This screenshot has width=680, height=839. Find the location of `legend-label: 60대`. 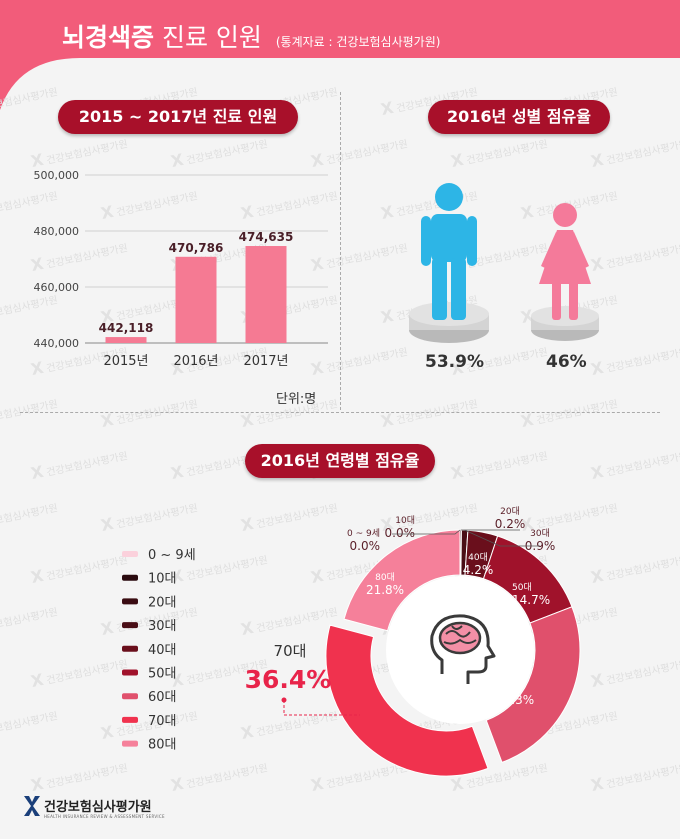

legend-label: 60대 is located at coordinates (162, 697).